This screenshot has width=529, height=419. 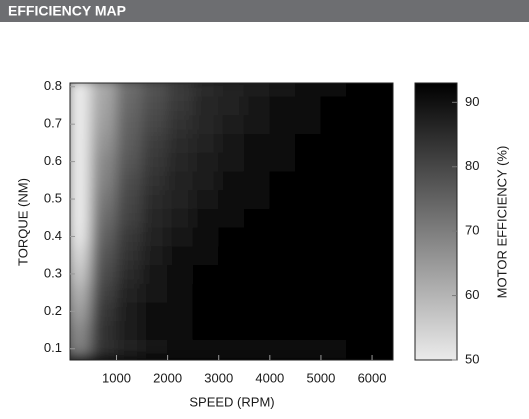 What do you see at coordinates (501, 222) in the screenshot?
I see `colorbar-label: MOTOR EFFICIENCY (%)` at bounding box center [501, 222].